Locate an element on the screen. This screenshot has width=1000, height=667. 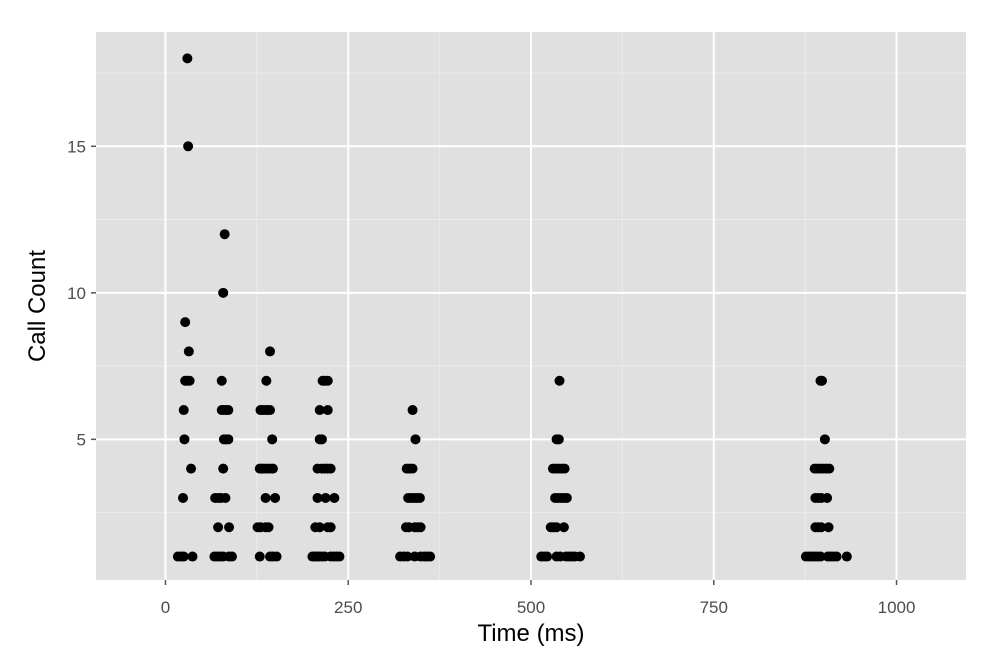
x-tick-label: 750 is located at coordinates (714, 607).